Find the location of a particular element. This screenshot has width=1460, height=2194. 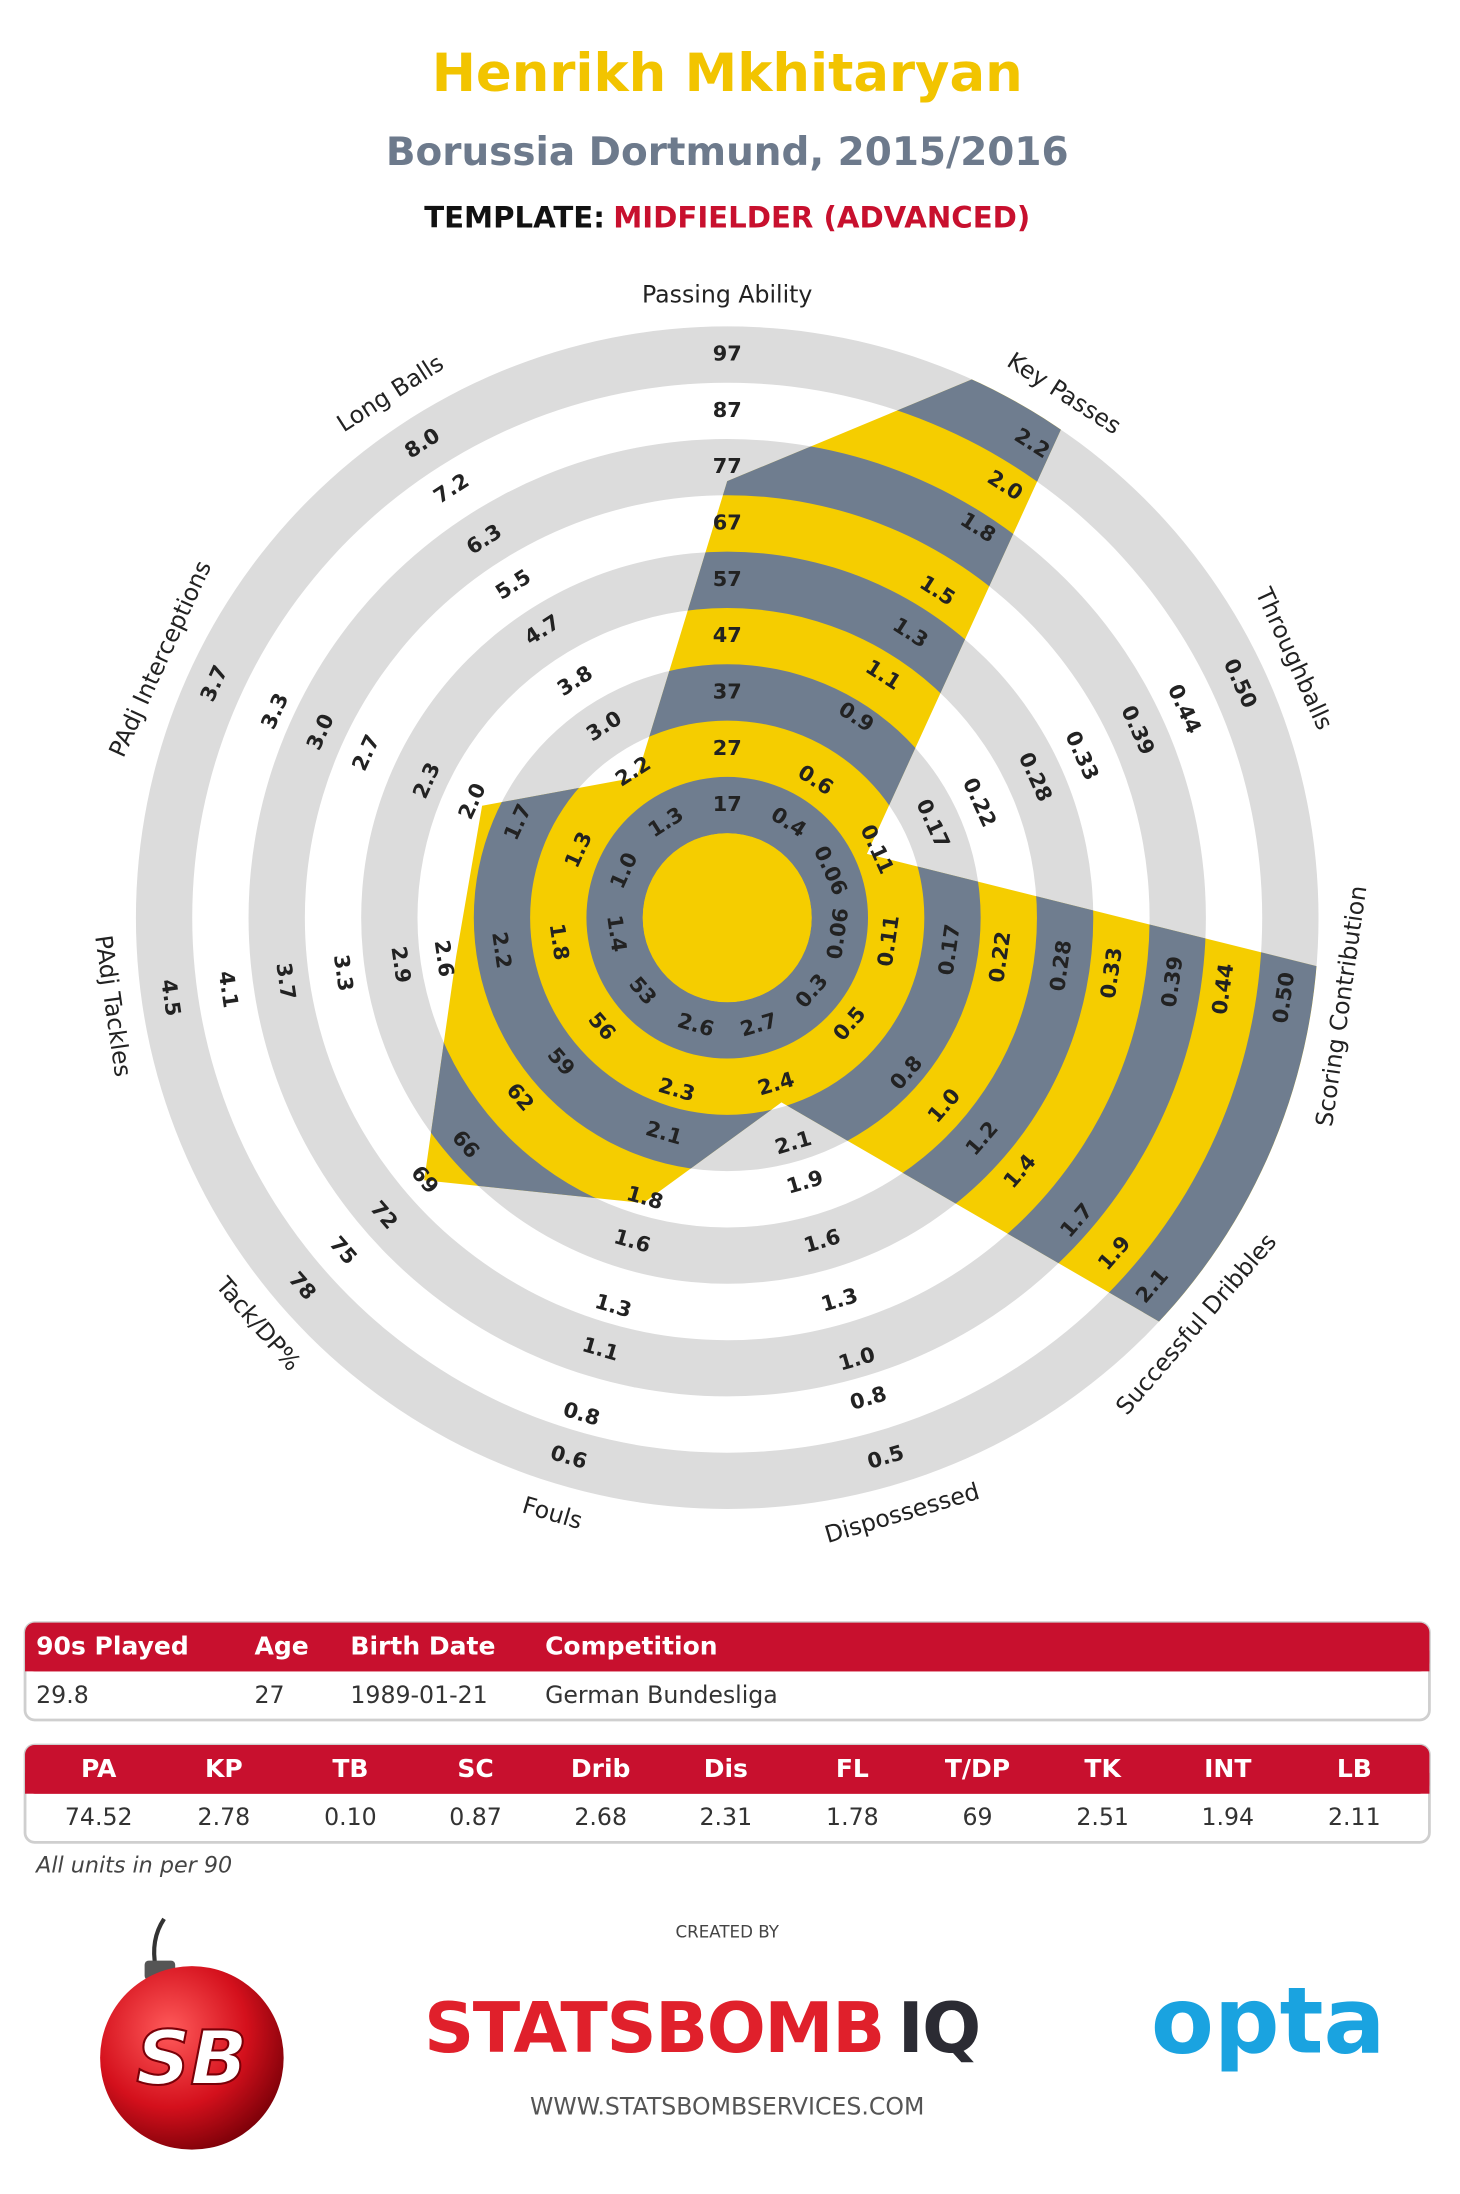

column-header: T/DP is located at coordinates (977, 1768).